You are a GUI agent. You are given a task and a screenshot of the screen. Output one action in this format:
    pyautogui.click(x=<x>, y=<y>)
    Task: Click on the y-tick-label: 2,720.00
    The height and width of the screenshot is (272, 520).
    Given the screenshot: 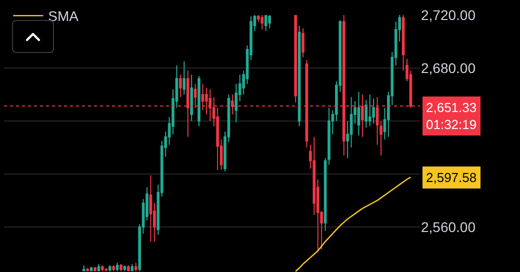 What is the action you would take?
    pyautogui.click(x=448, y=14)
    